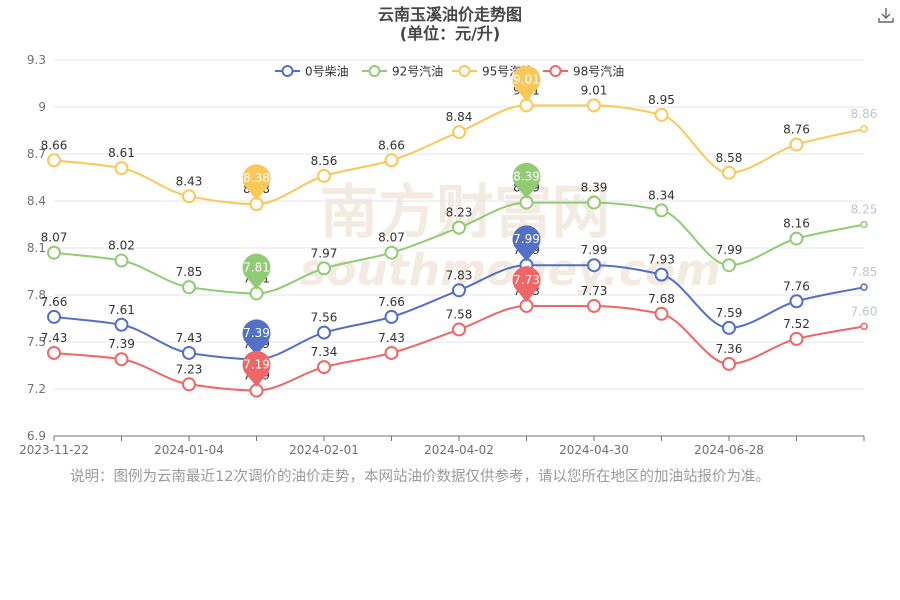  What do you see at coordinates (189, 450) in the screenshot?
I see `x-tick-label: 2024-01-04` at bounding box center [189, 450].